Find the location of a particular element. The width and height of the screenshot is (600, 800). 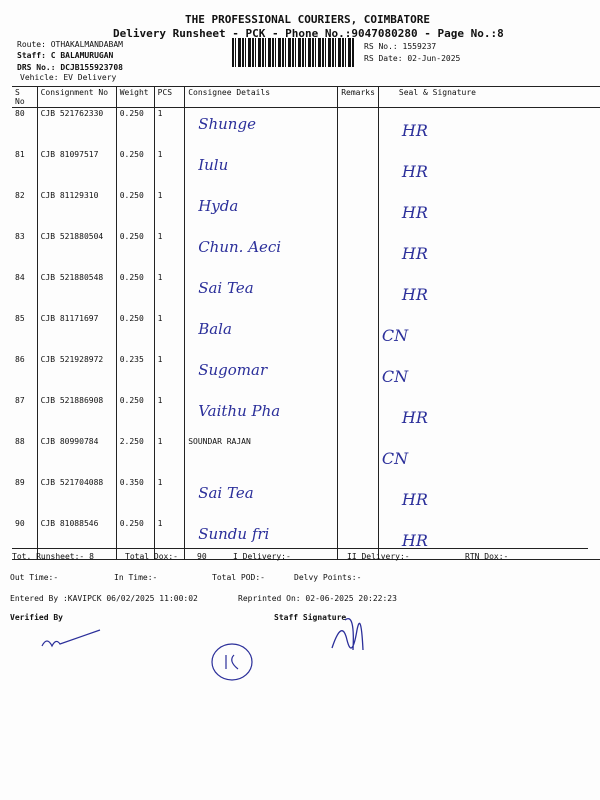

consignment-no: CJB 81097517 is located at coordinates (76, 169).